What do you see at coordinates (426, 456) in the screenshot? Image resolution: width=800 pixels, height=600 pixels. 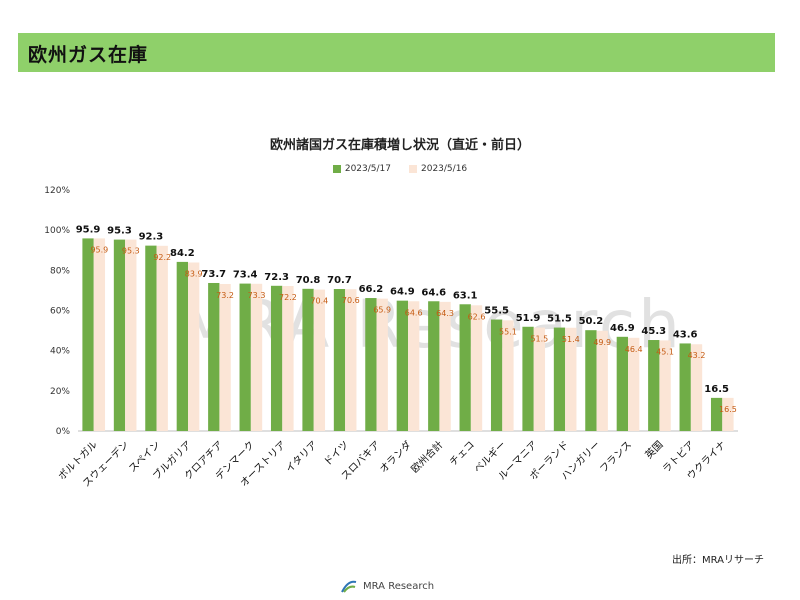 I see `x-tick-label: 欧州合計` at bounding box center [426, 456].